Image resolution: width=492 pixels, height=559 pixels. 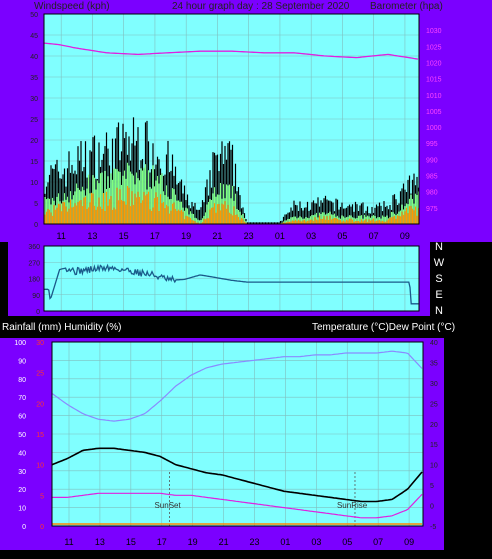 I want to click on barometer-tick-label: 1010, so click(x=434, y=96).